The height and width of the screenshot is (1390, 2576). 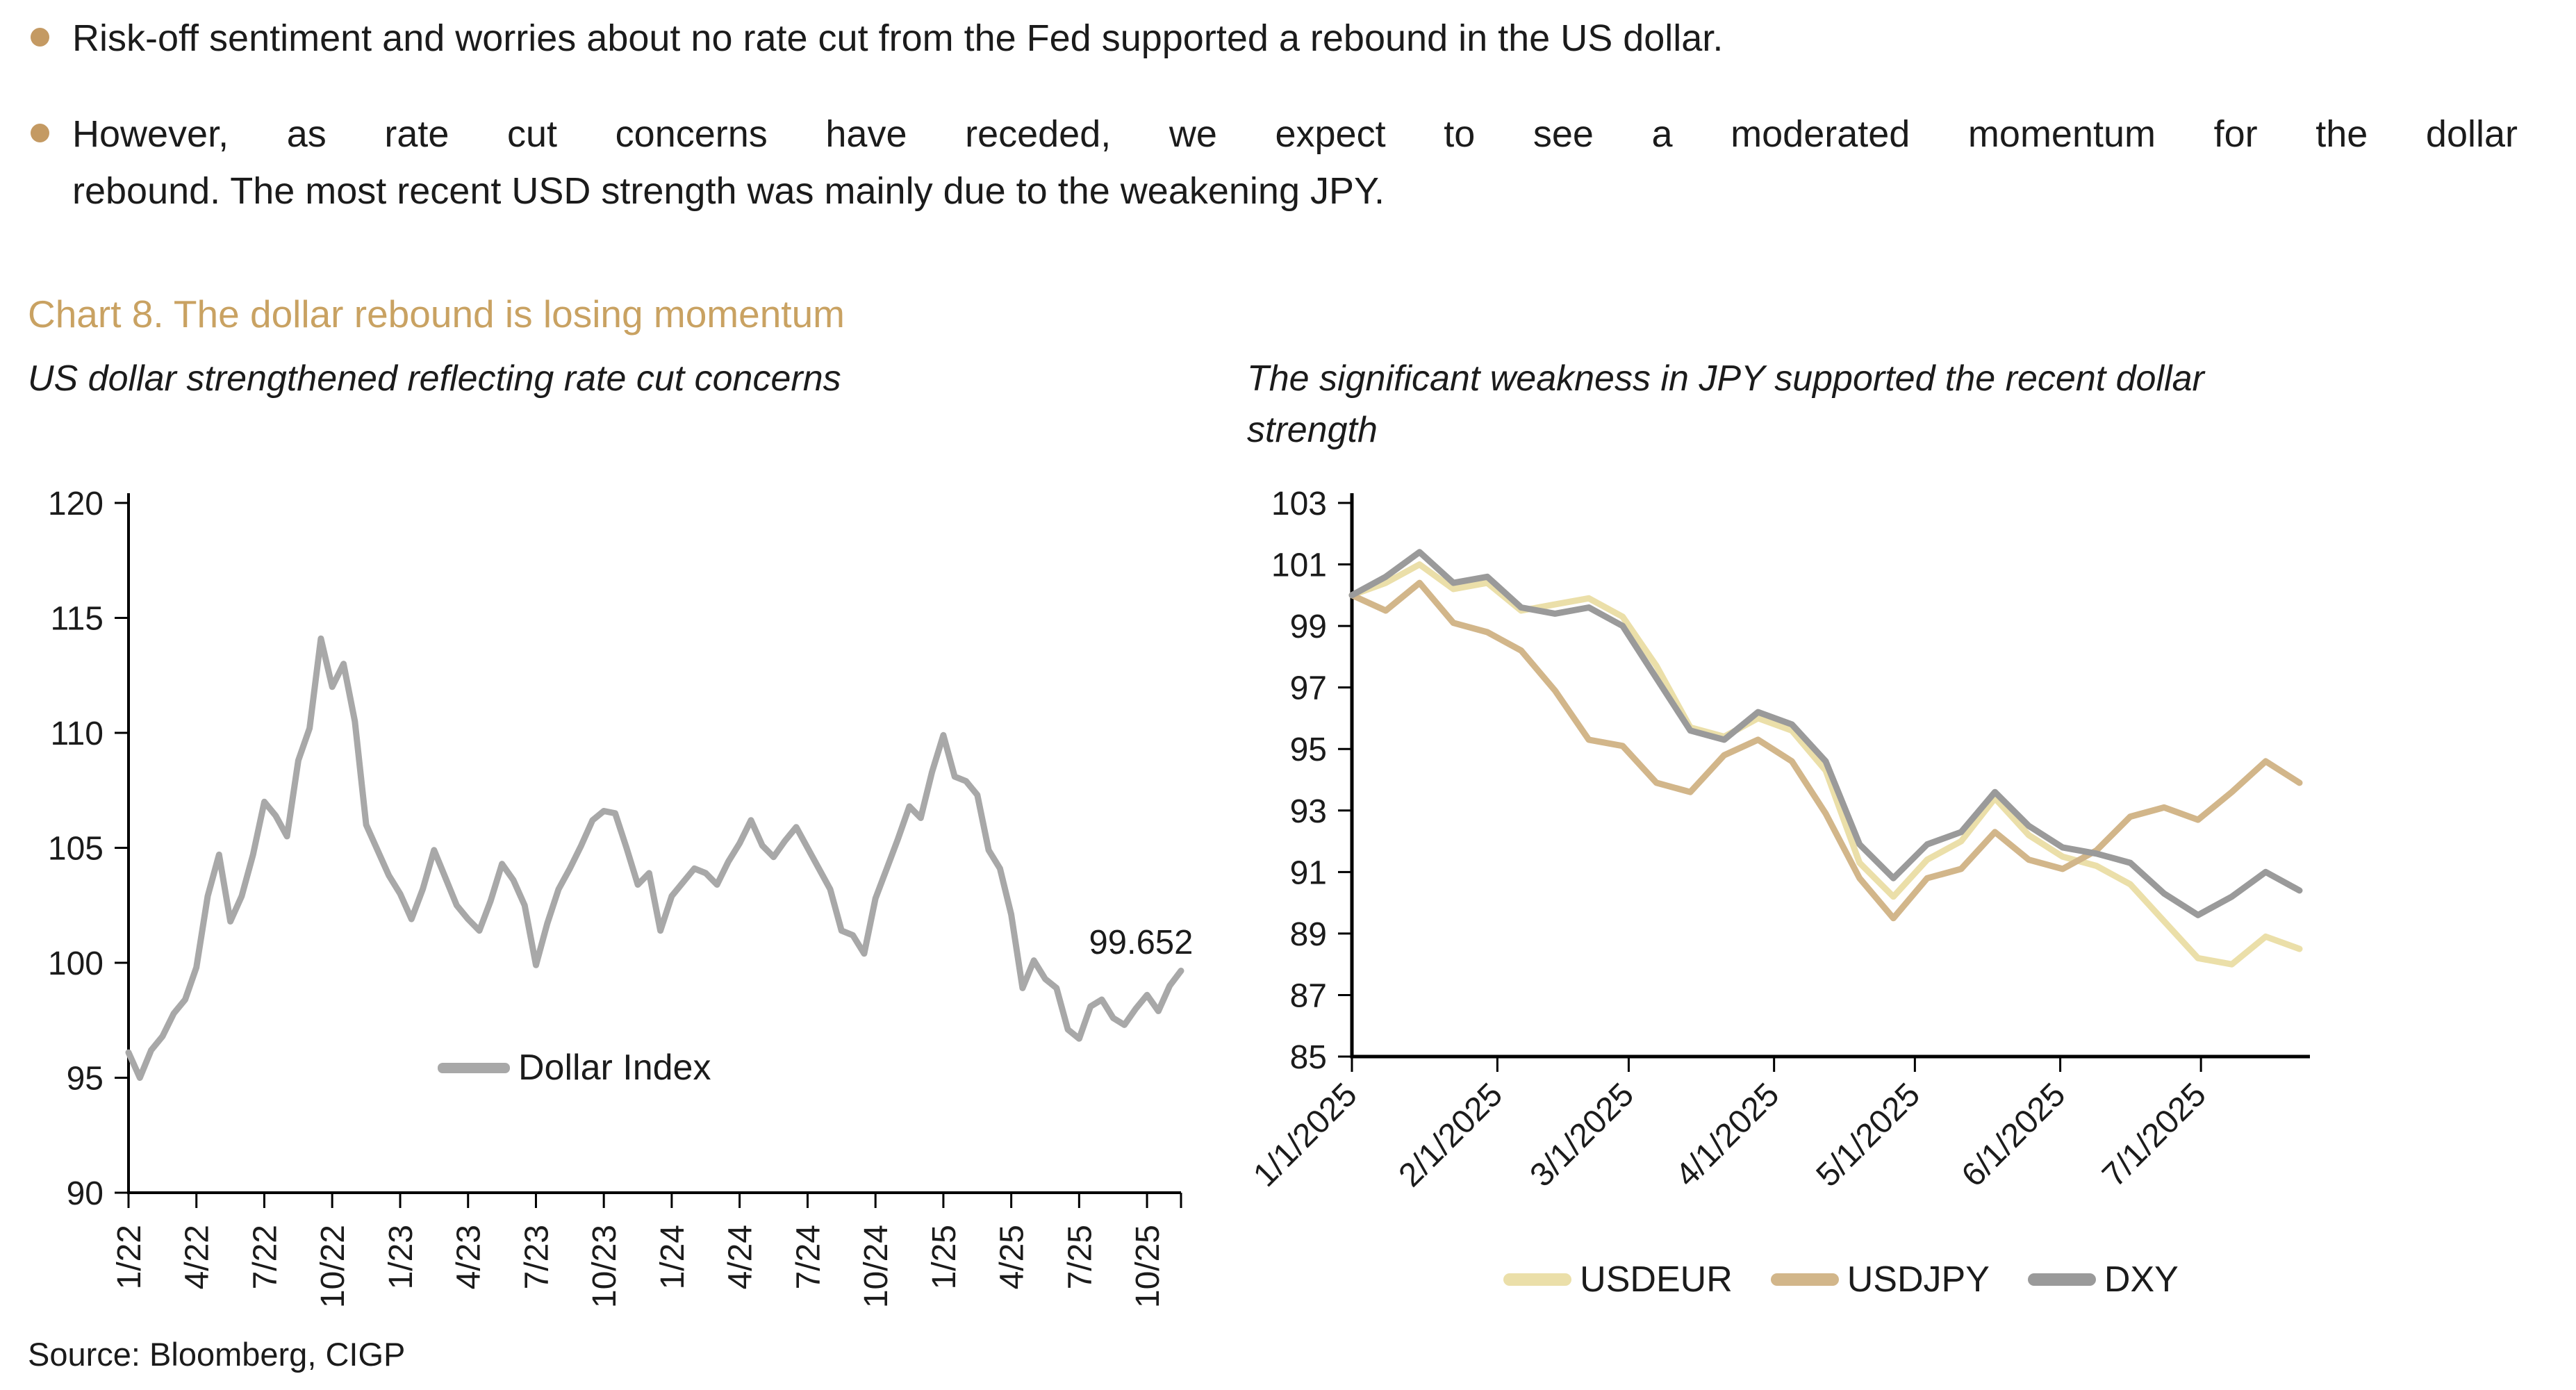 I want to click on x-tick-label: 4/23, so click(x=469, y=1257).